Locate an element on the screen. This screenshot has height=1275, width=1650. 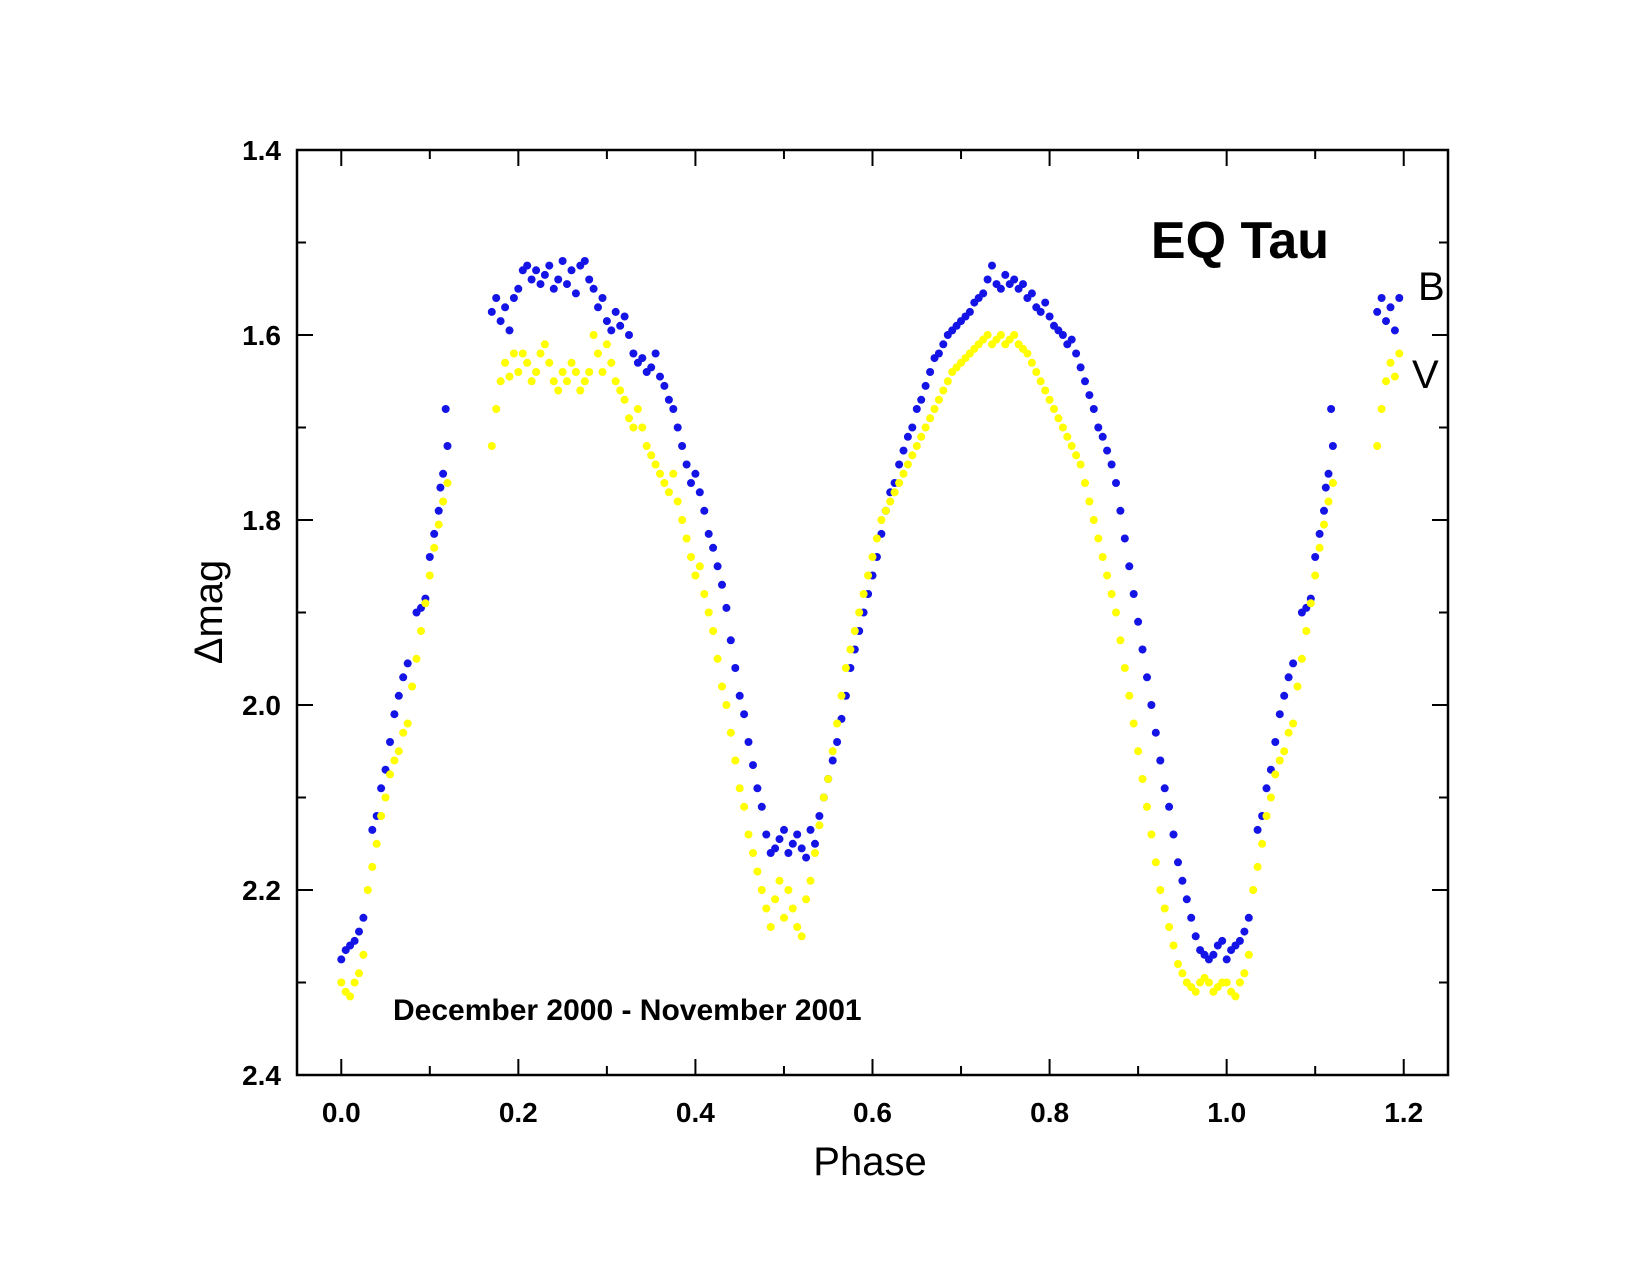
y-tick-label: 2.2 is located at coordinates (261, 890).